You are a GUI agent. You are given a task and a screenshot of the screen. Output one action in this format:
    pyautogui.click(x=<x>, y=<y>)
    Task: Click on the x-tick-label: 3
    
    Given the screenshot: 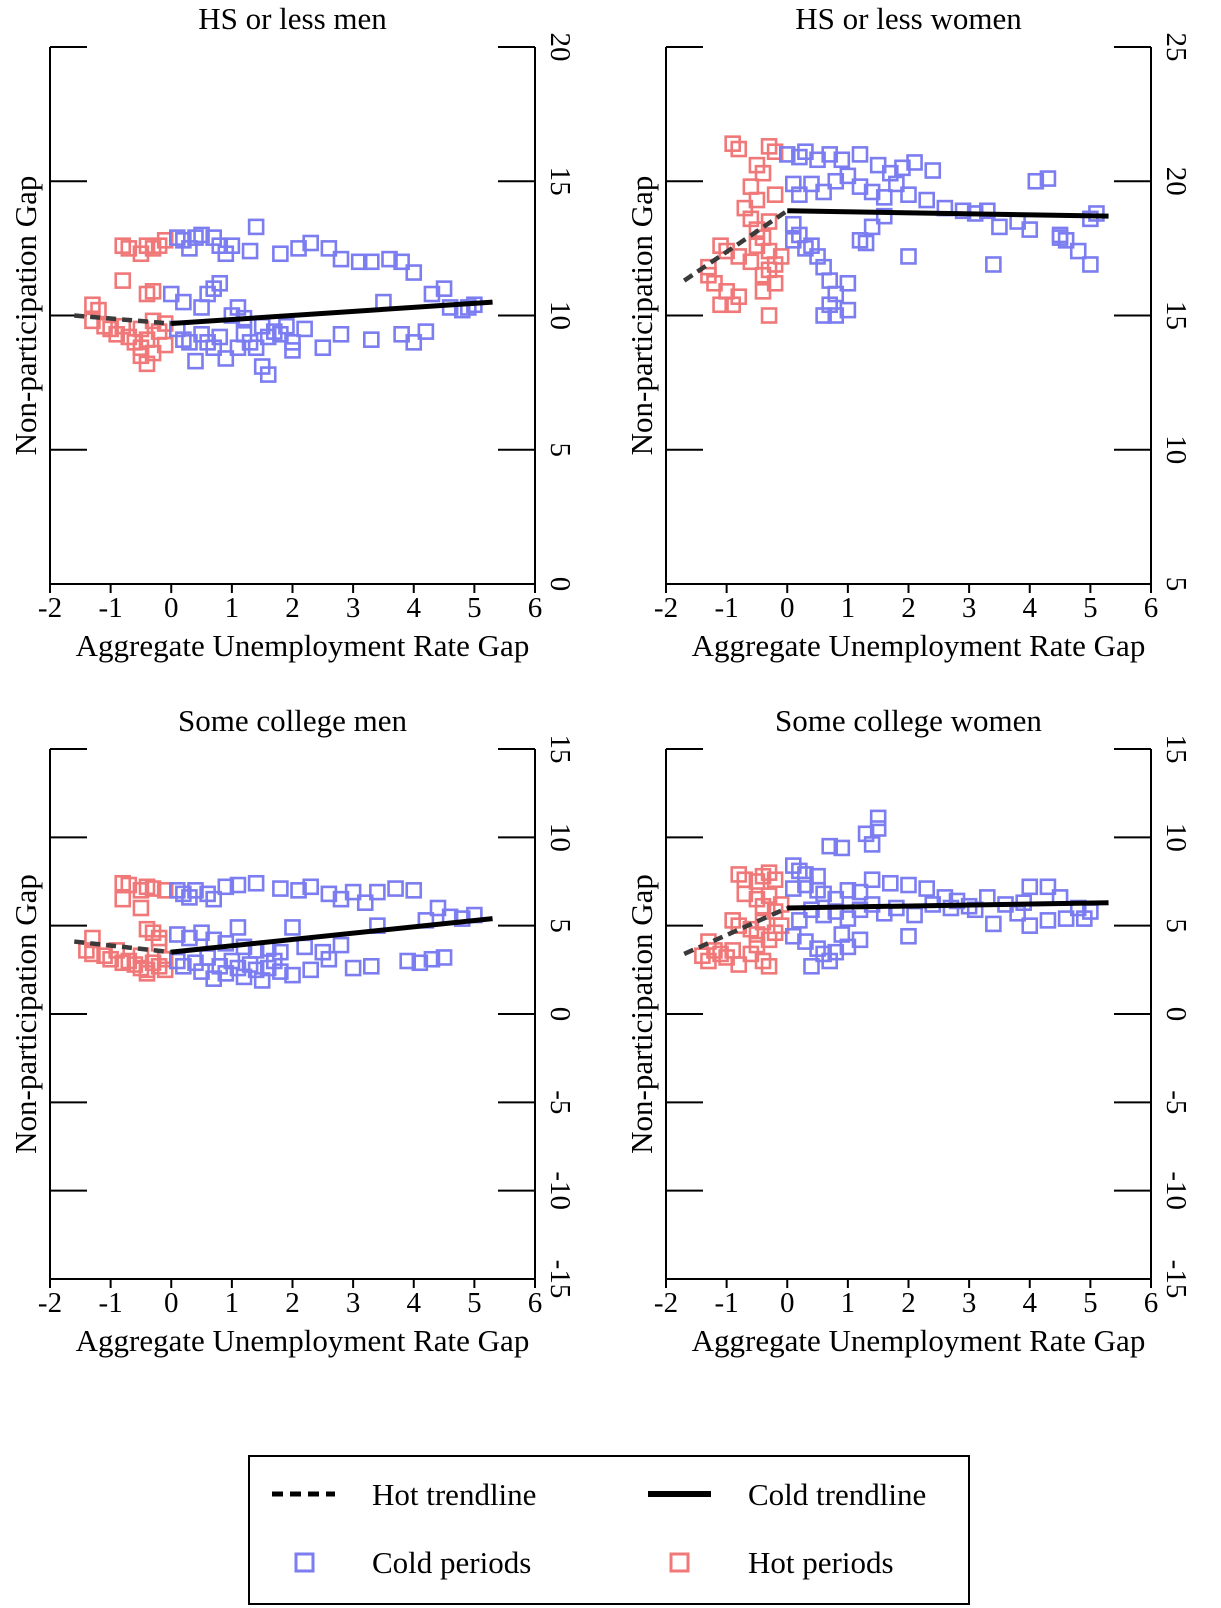 What is the action you would take?
    pyautogui.click(x=353, y=1303)
    